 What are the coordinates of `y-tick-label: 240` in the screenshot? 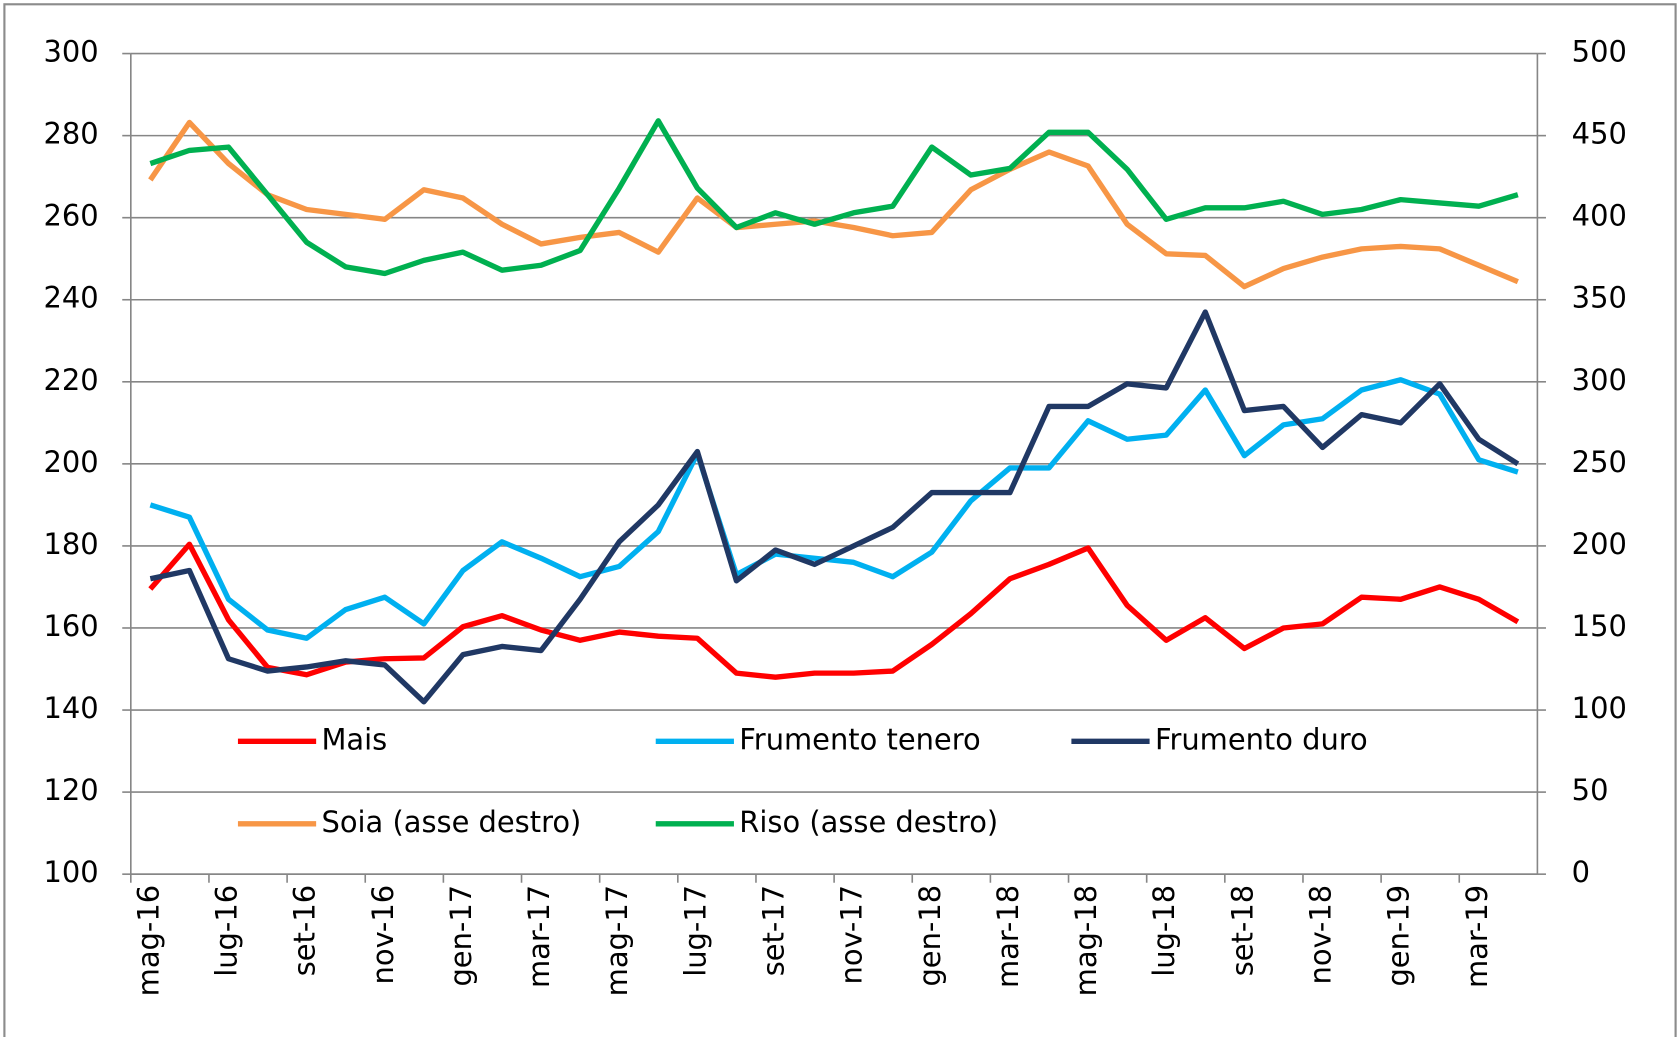 It's located at (70, 298).